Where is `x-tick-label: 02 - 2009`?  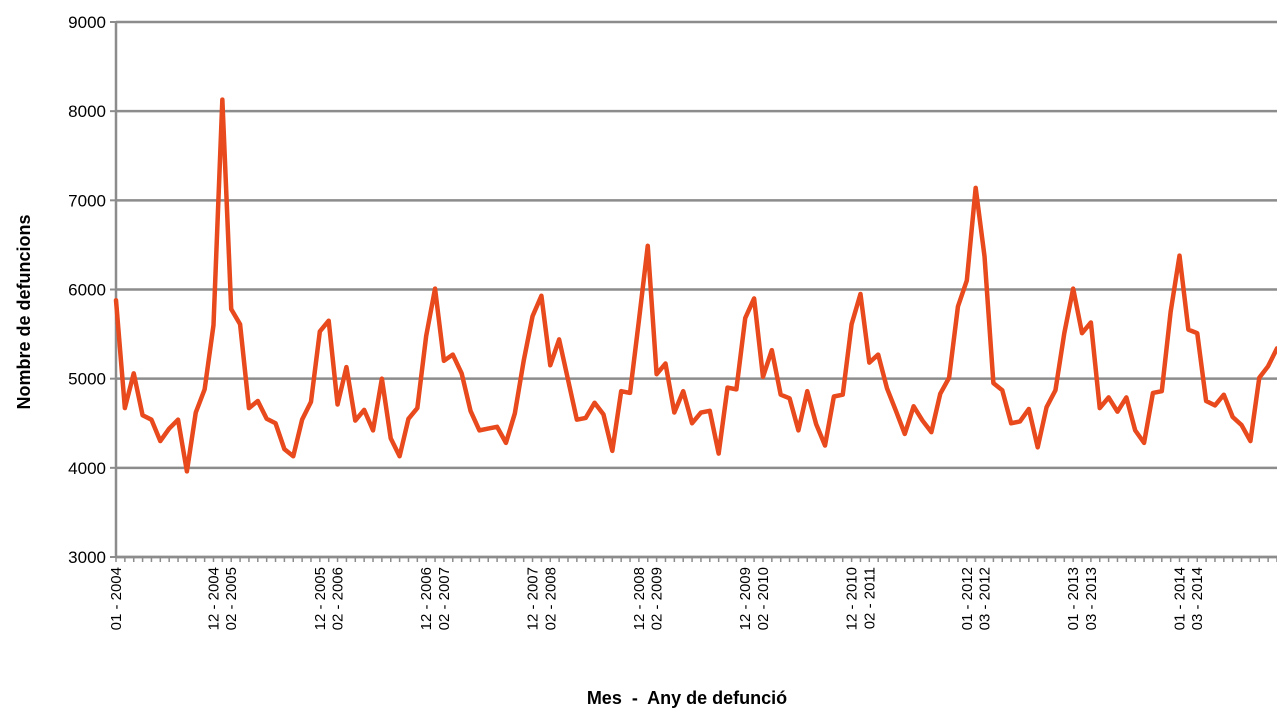 x-tick-label: 02 - 2009 is located at coordinates (657, 598).